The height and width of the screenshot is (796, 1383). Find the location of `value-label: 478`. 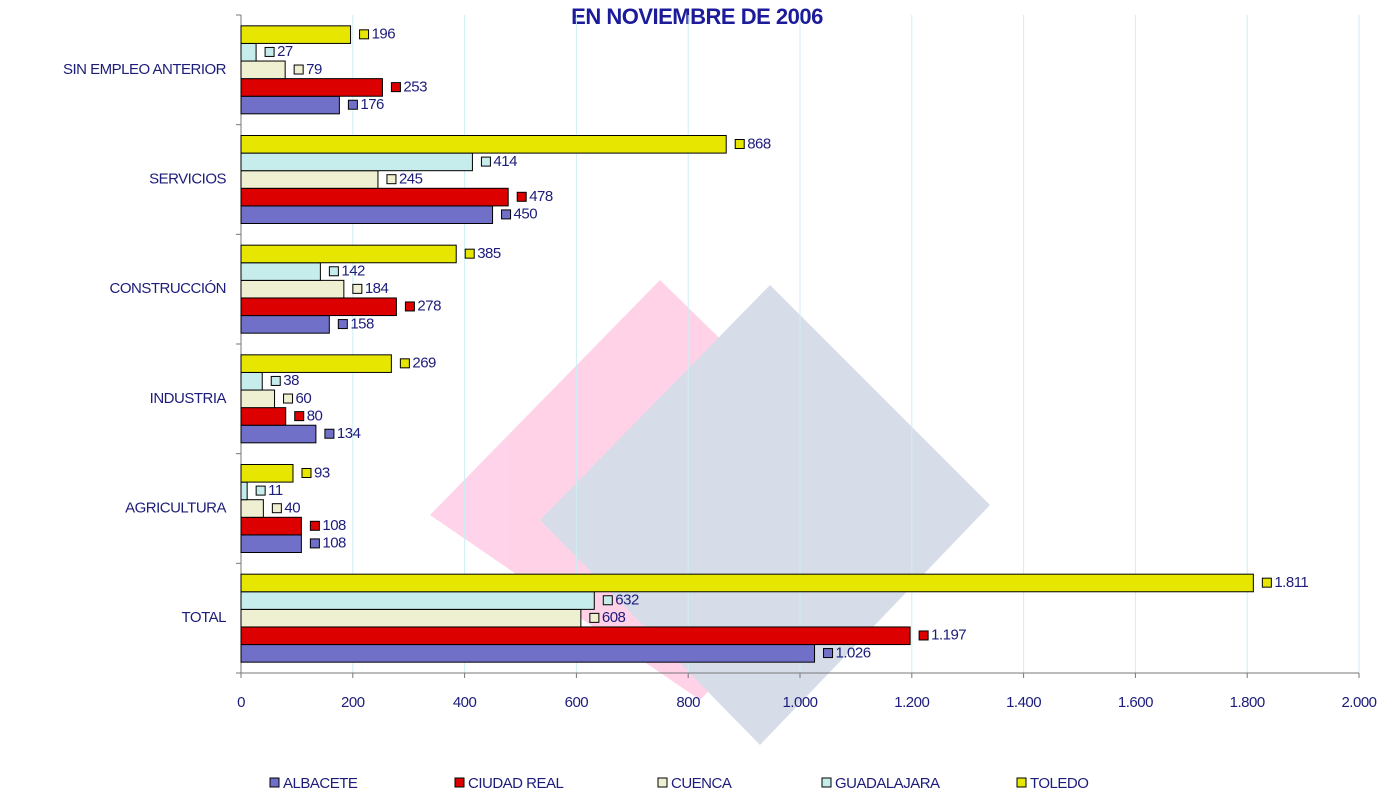

value-label: 478 is located at coordinates (541, 196).